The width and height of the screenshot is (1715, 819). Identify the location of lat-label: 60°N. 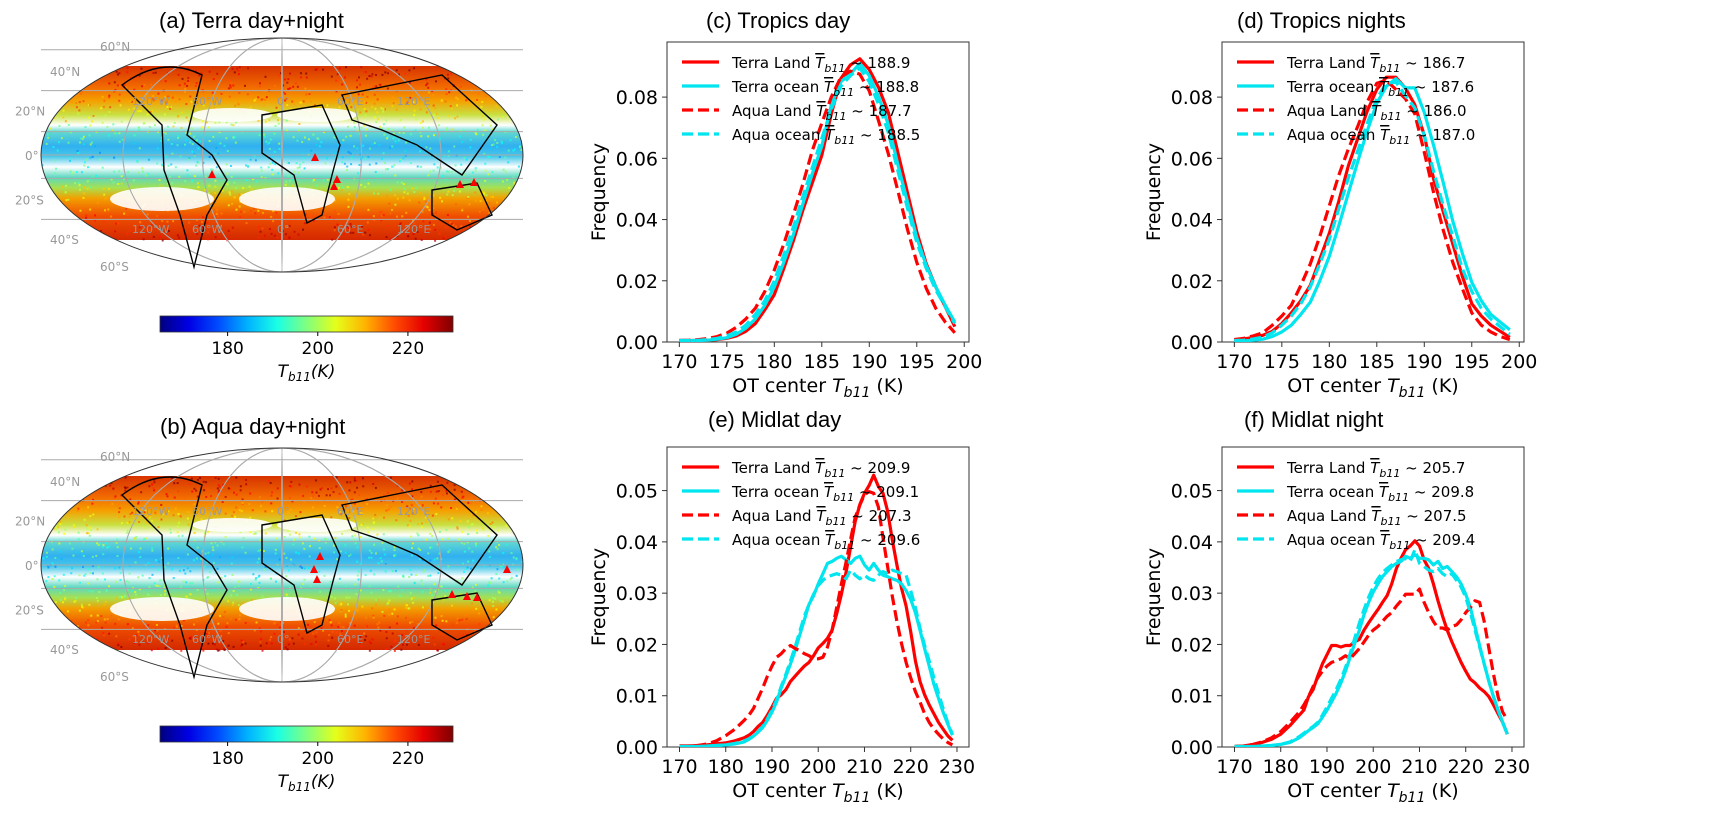
(115, 457).